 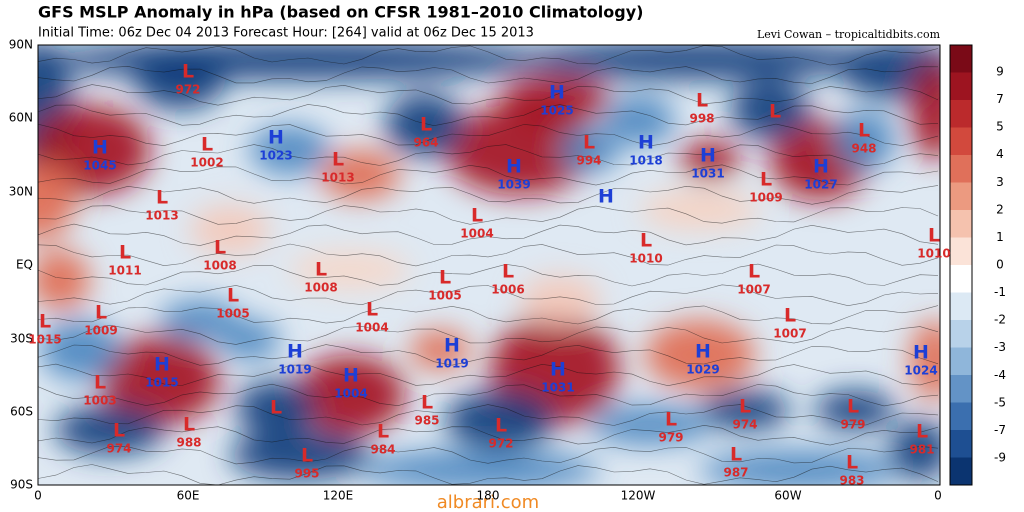 I want to click on system-pressure: 974, so click(x=744, y=425).